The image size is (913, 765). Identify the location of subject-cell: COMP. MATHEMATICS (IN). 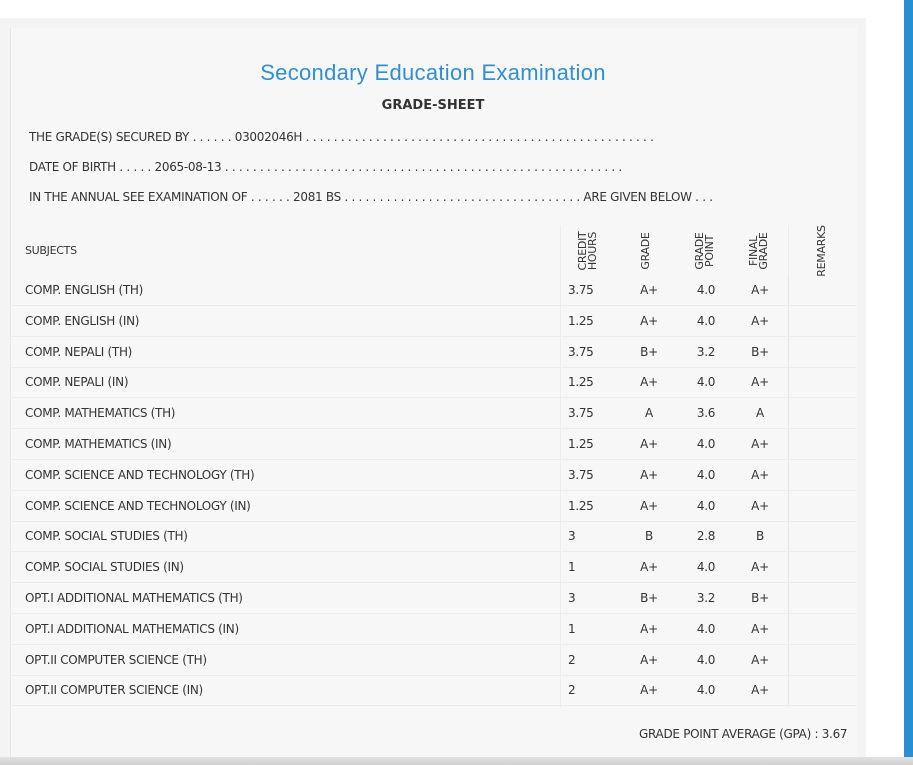
(98, 444).